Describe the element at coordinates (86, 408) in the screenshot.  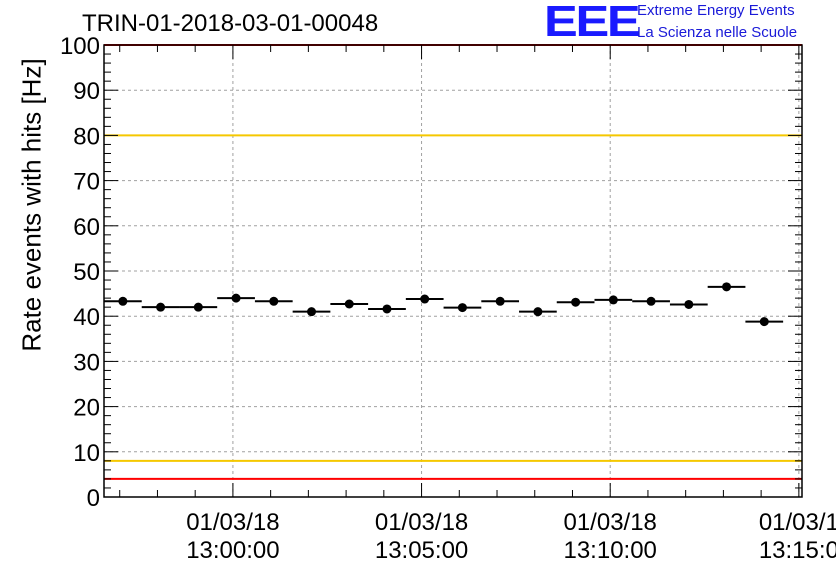
I see `y-tick-label: 20` at that location.